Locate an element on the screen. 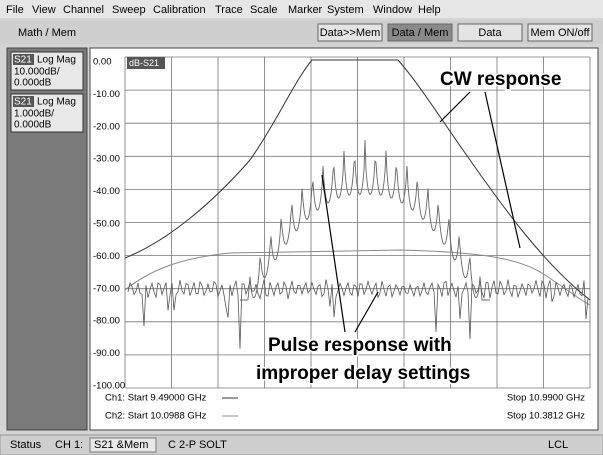 This screenshot has width=603, height=455. toolbar-label: Math / Mem is located at coordinates (47, 33).